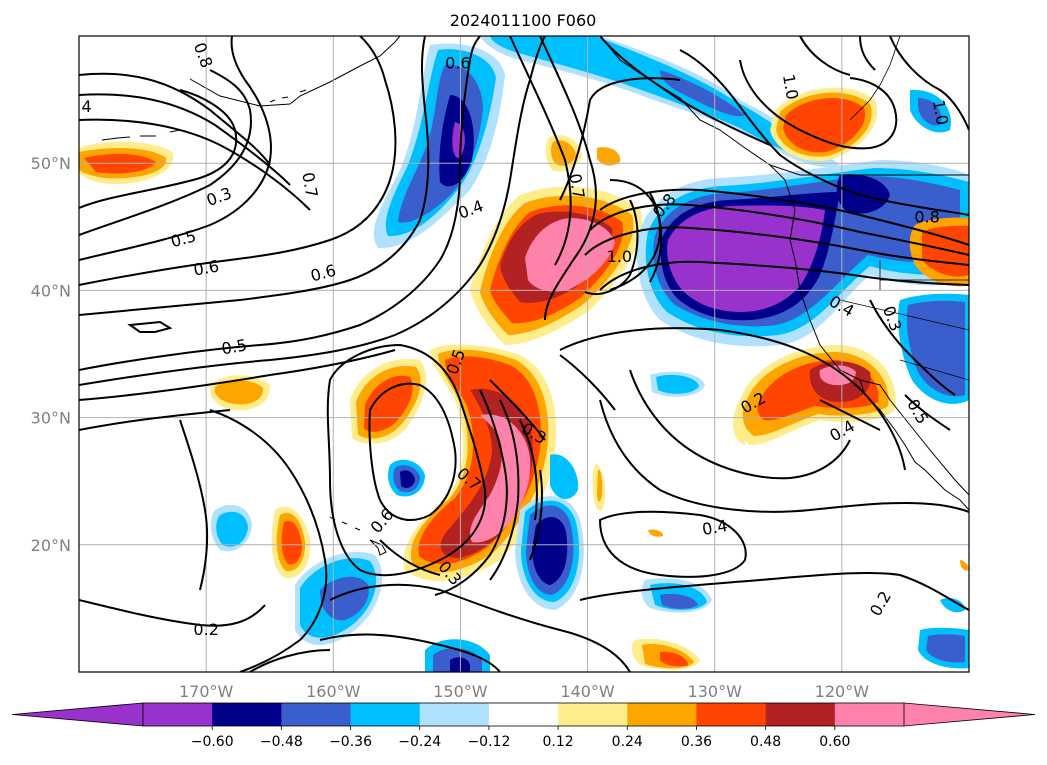  Describe the element at coordinates (51, 354) in the screenshot. I see `latitude-tick-labels: 50°N 40°N 30°N 20°N` at that location.